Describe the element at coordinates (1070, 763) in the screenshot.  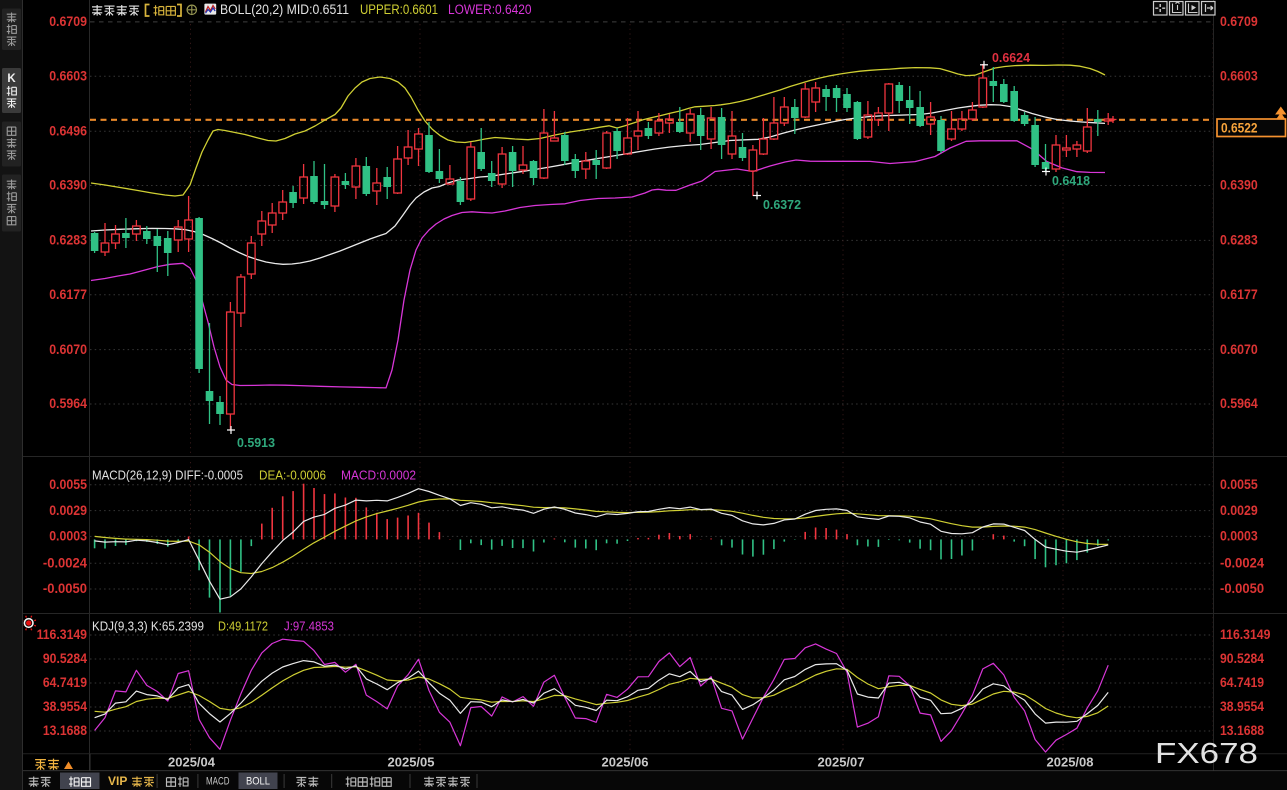
I see `svg-text: 2025/08` at that location.